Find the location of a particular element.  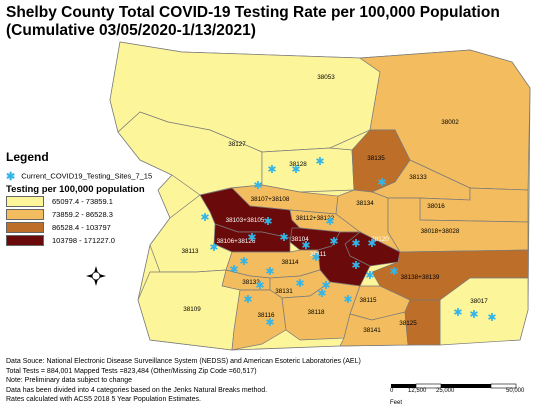

zip-label: 38128 is located at coordinates (298, 164).